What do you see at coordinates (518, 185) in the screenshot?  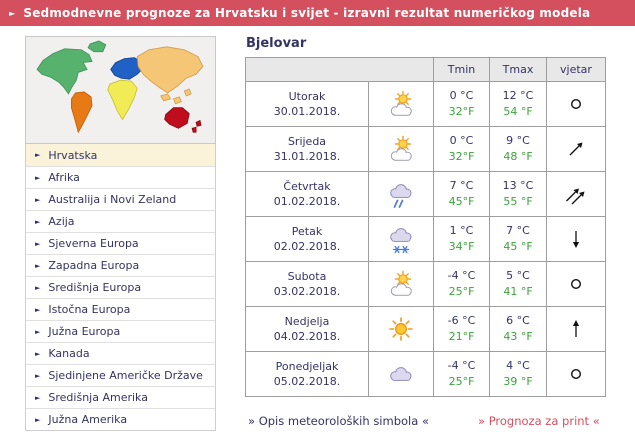 I see `tmax-celsius: 13 °C` at bounding box center [518, 185].